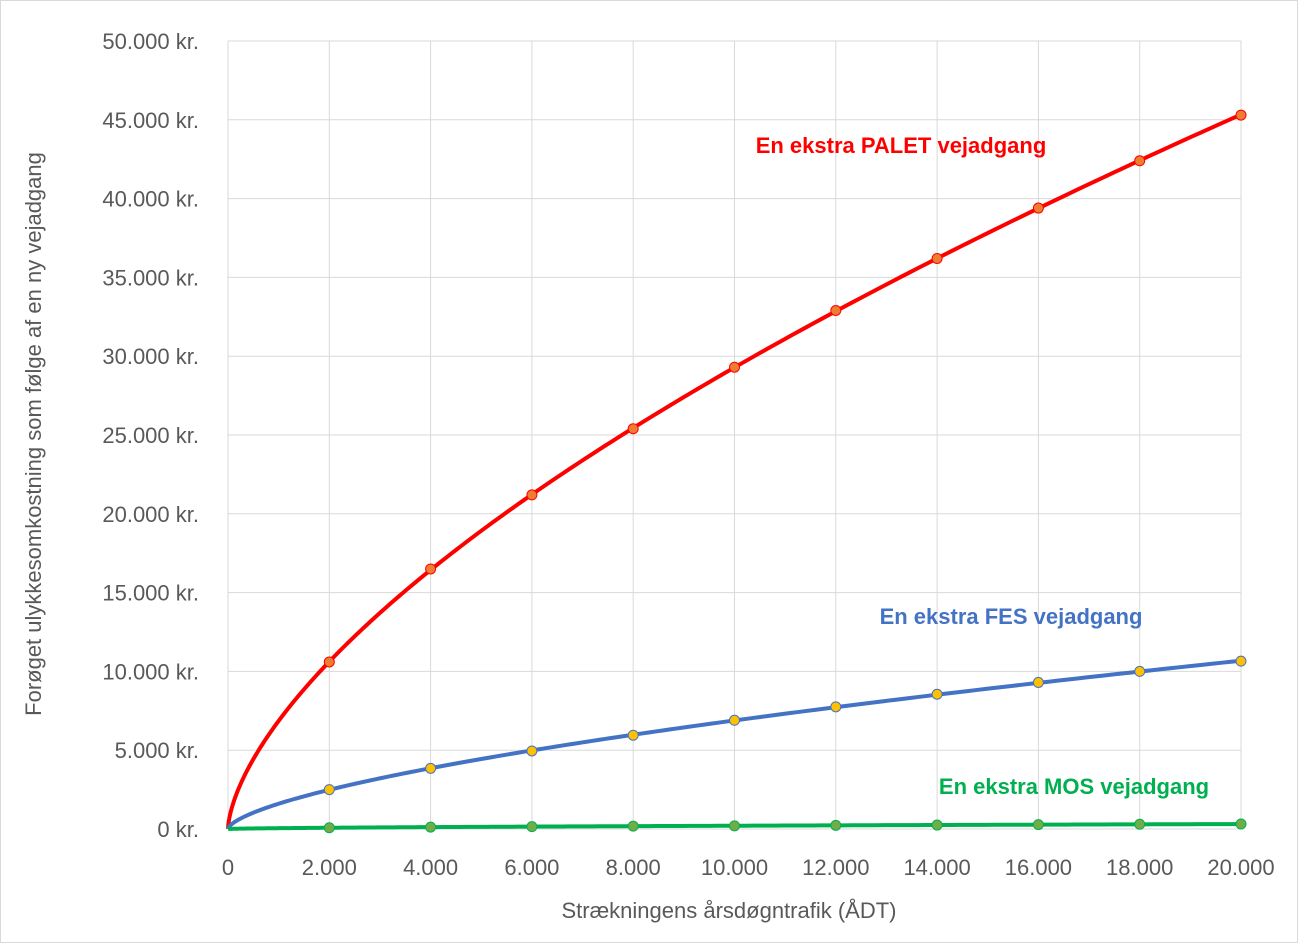  I want to click on x-tick-label: 0, so click(228, 867).